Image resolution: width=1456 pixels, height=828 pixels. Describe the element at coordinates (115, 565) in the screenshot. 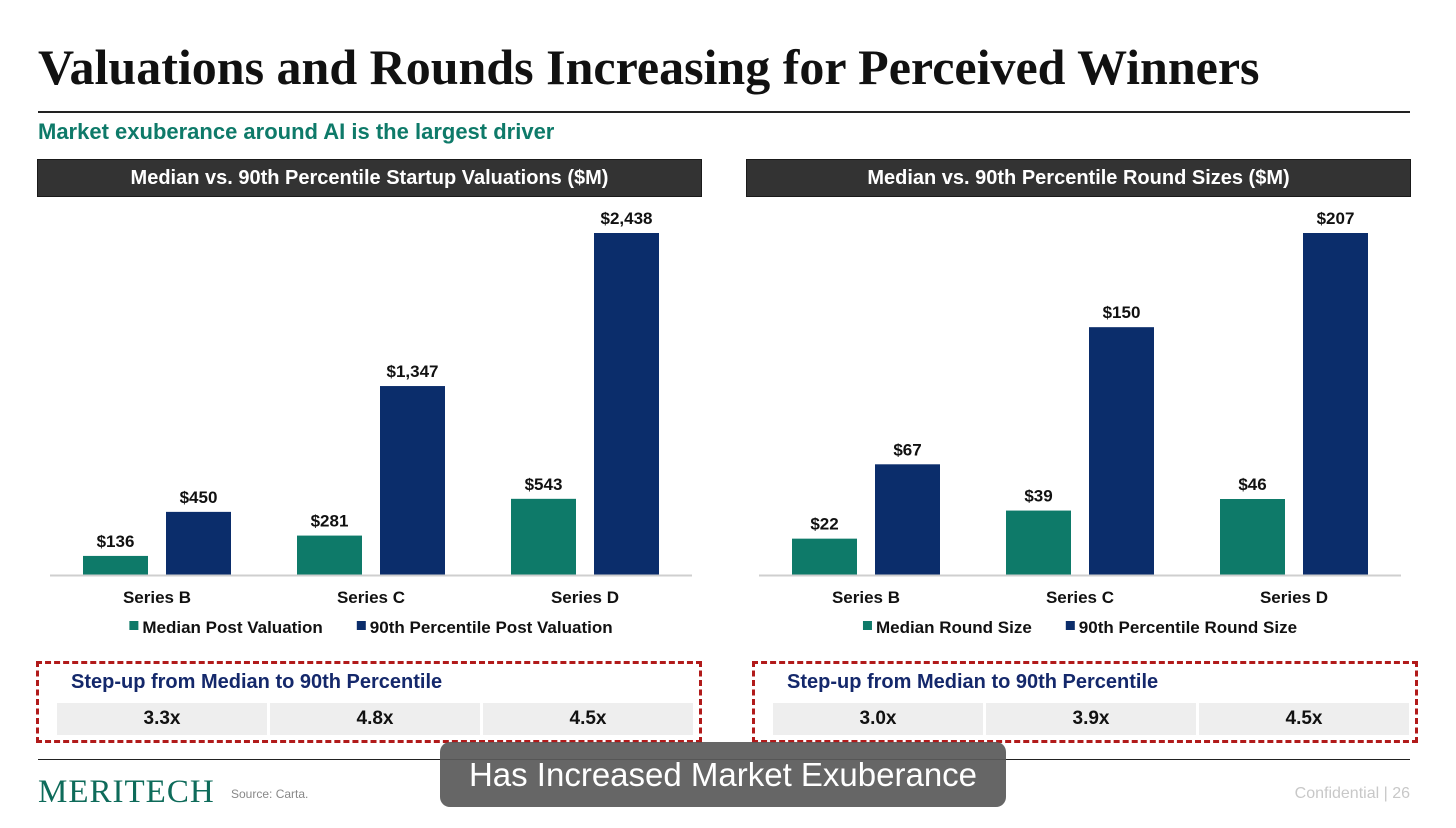

I see `valuations-bar-median-series-b` at that location.